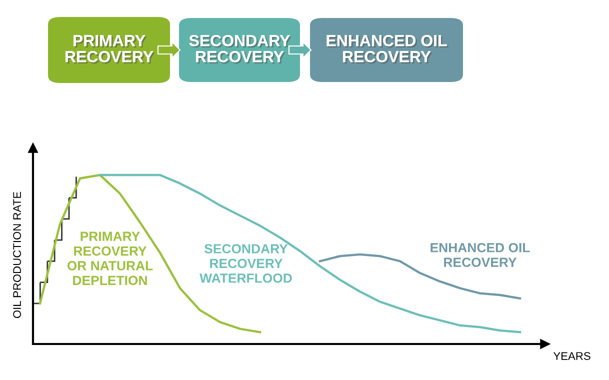 The height and width of the screenshot is (380, 609). Describe the element at coordinates (387, 49) in the screenshot. I see `text: ENHANCED OIL RECOVERY` at that location.